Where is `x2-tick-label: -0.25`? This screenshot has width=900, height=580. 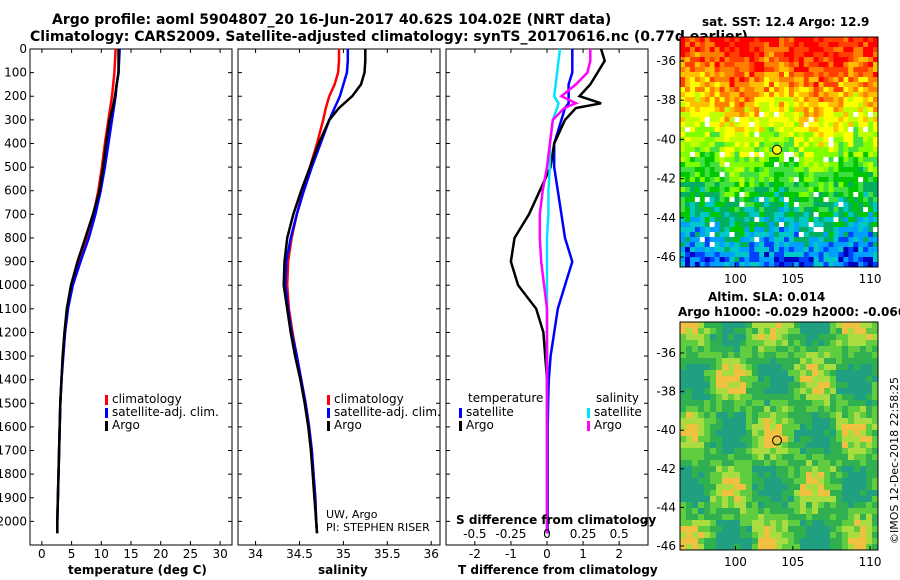
x2-tick-label: -0.25 is located at coordinates (510, 534).